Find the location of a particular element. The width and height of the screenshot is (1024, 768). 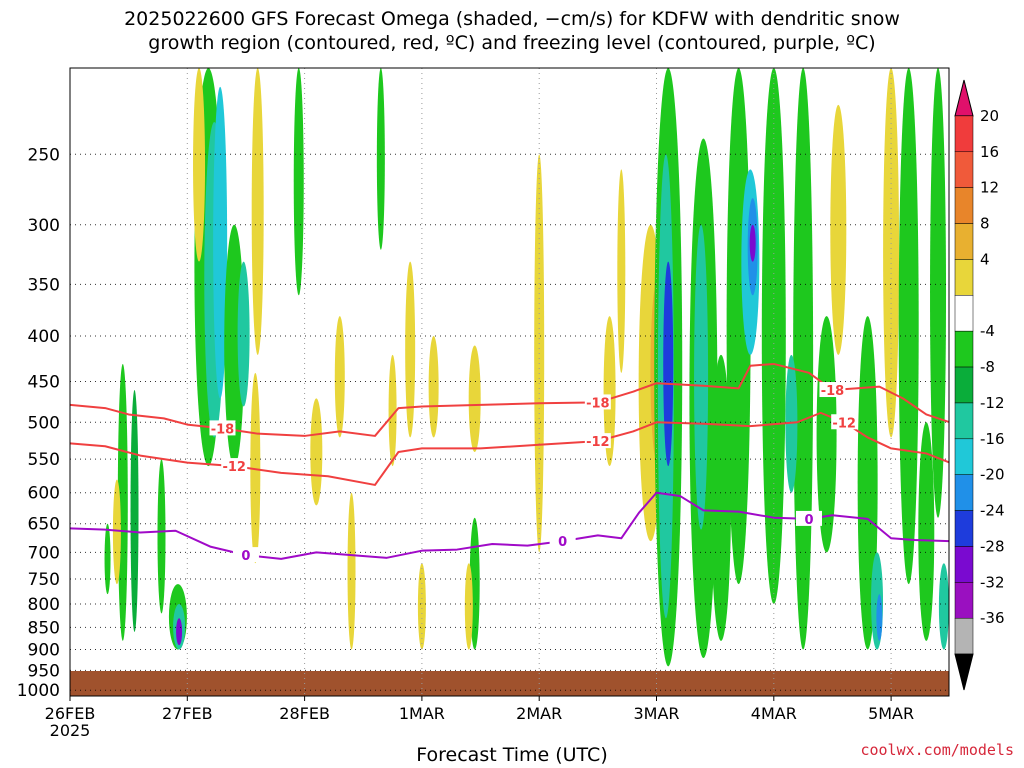

y-tick-label: 500 is located at coordinates (44, 423).